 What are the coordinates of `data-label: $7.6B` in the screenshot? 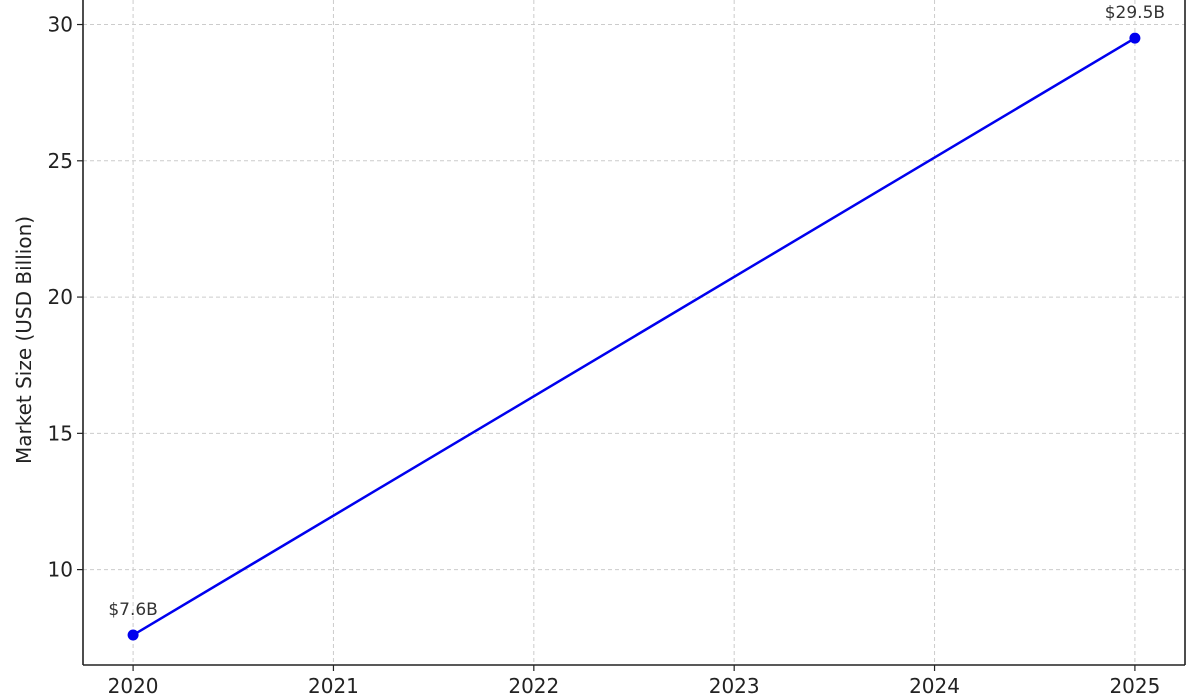 It's located at (133, 610).